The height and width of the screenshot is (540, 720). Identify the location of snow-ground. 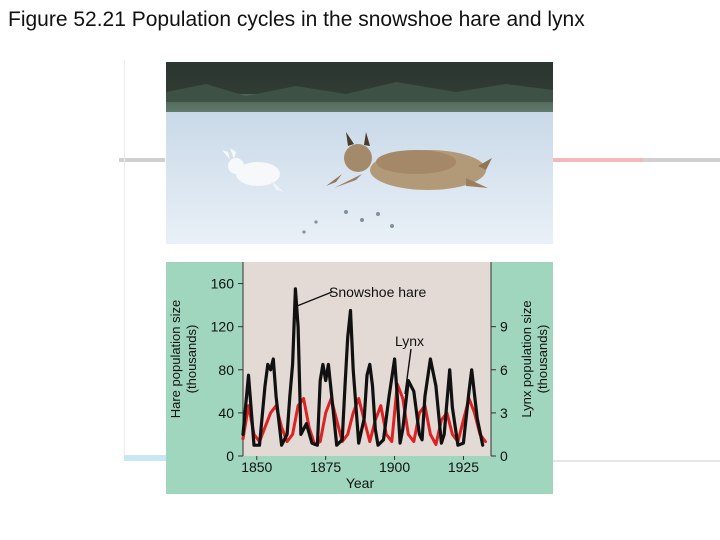
(359, 178).